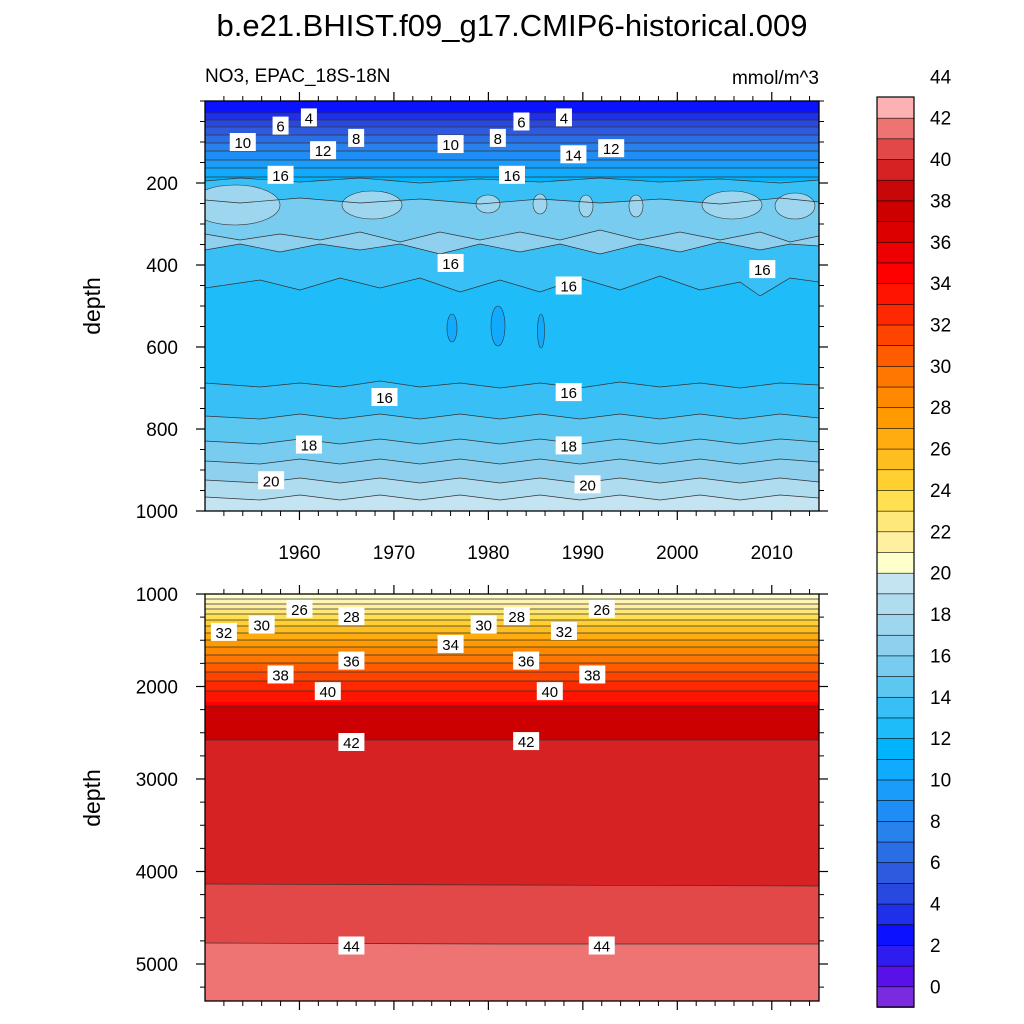 The width and height of the screenshot is (1024, 1024). I want to click on contour-label: 44, so click(601, 947).